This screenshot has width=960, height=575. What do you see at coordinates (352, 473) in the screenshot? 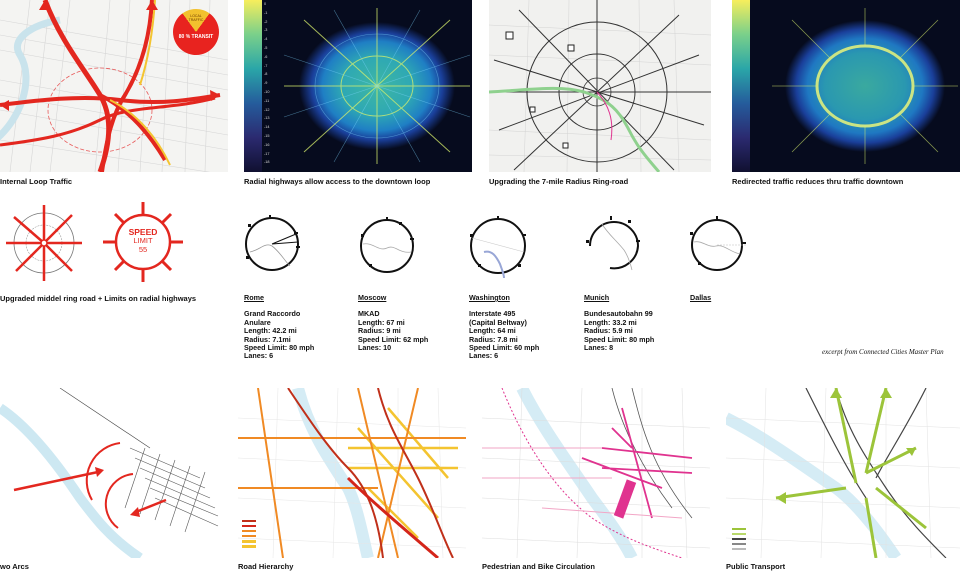
I see `road-hierarchy-map` at bounding box center [352, 473].